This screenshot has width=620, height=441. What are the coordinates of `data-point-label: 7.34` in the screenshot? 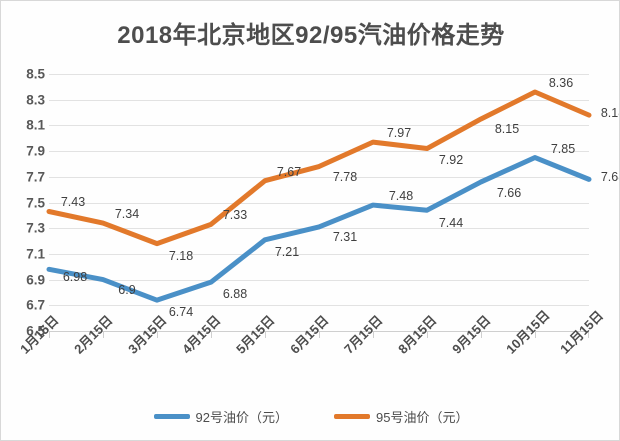 It's located at (127, 214).